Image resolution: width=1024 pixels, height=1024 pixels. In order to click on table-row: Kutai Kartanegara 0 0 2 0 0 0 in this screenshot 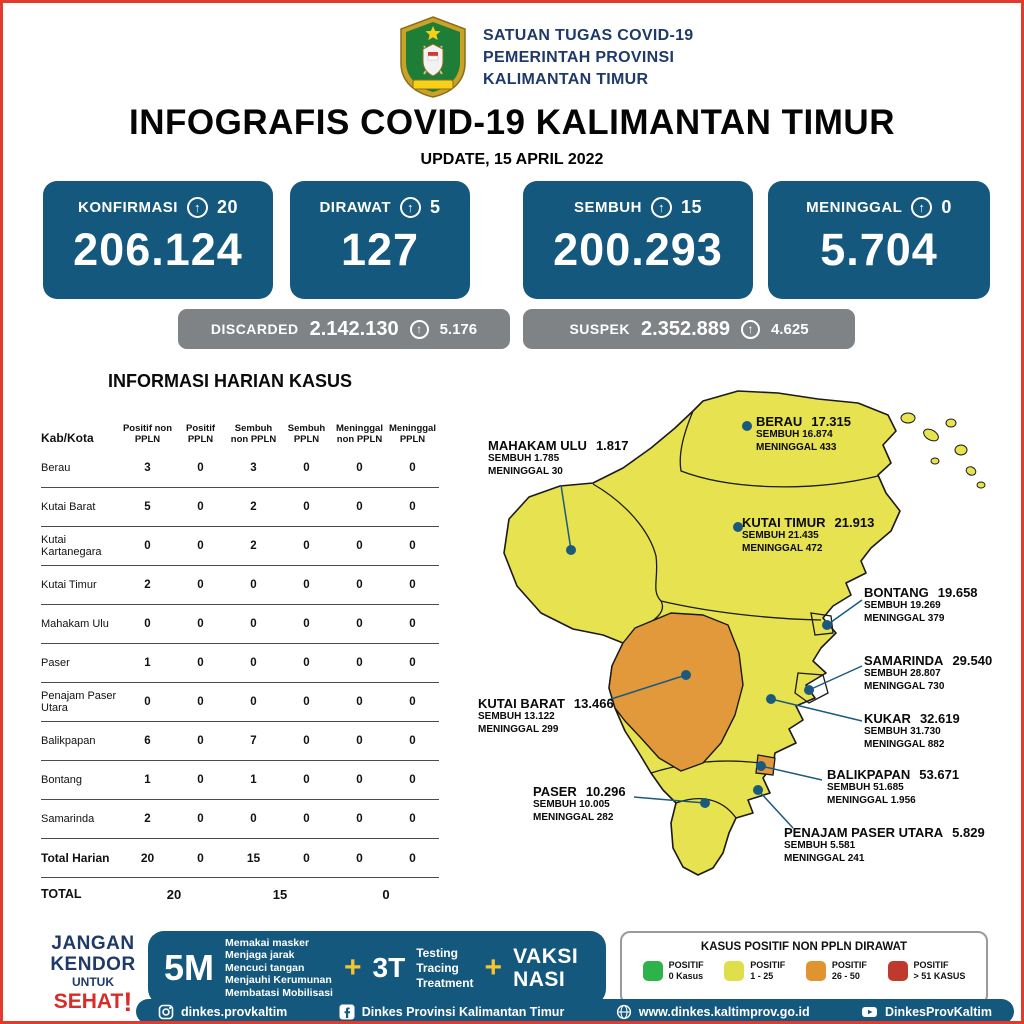, I will do `click(240, 546)`.